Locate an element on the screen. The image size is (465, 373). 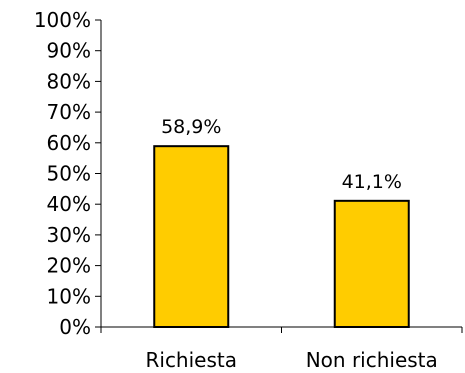
data-label-2: 41,1% is located at coordinates (372, 182).